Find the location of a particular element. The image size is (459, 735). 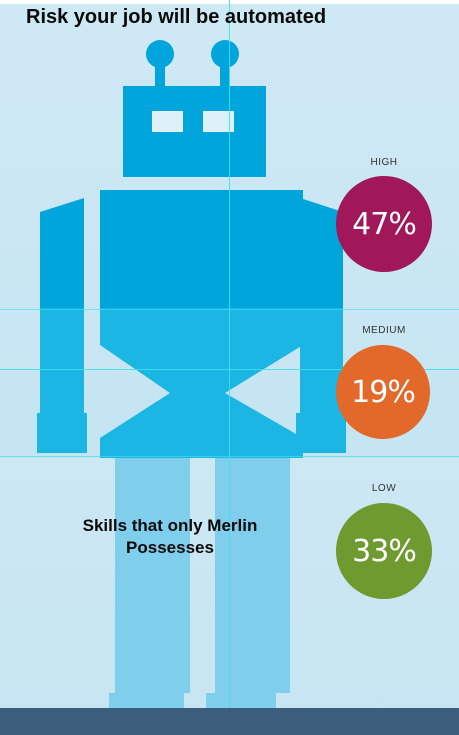

level-label-high: HIGH is located at coordinates (384, 162).